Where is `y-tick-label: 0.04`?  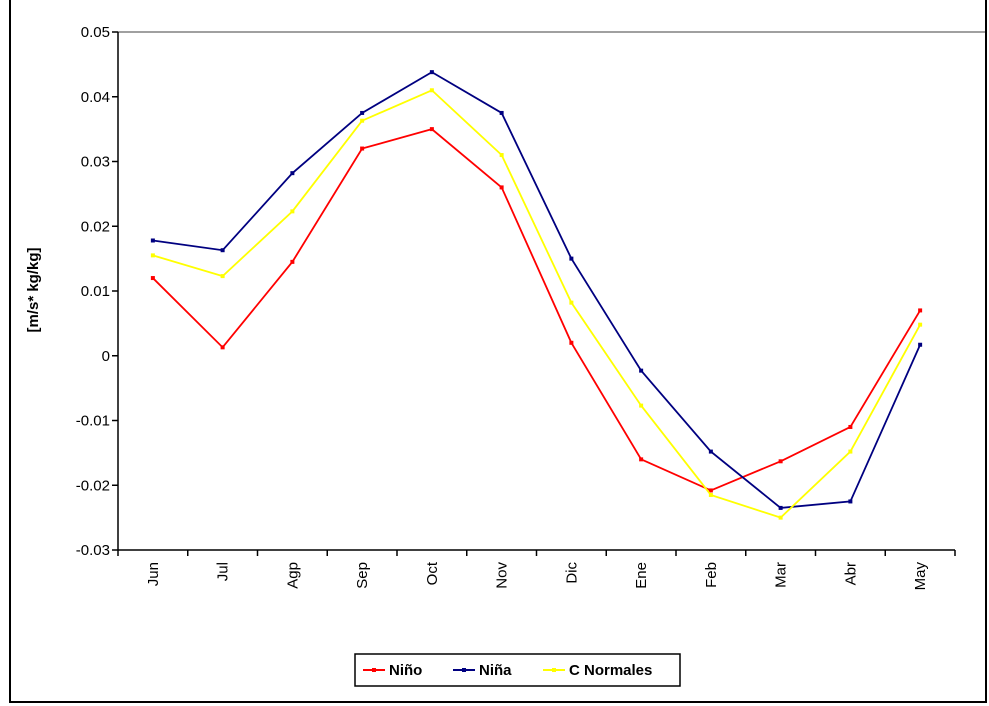 y-tick-label: 0.04 is located at coordinates (95, 97).